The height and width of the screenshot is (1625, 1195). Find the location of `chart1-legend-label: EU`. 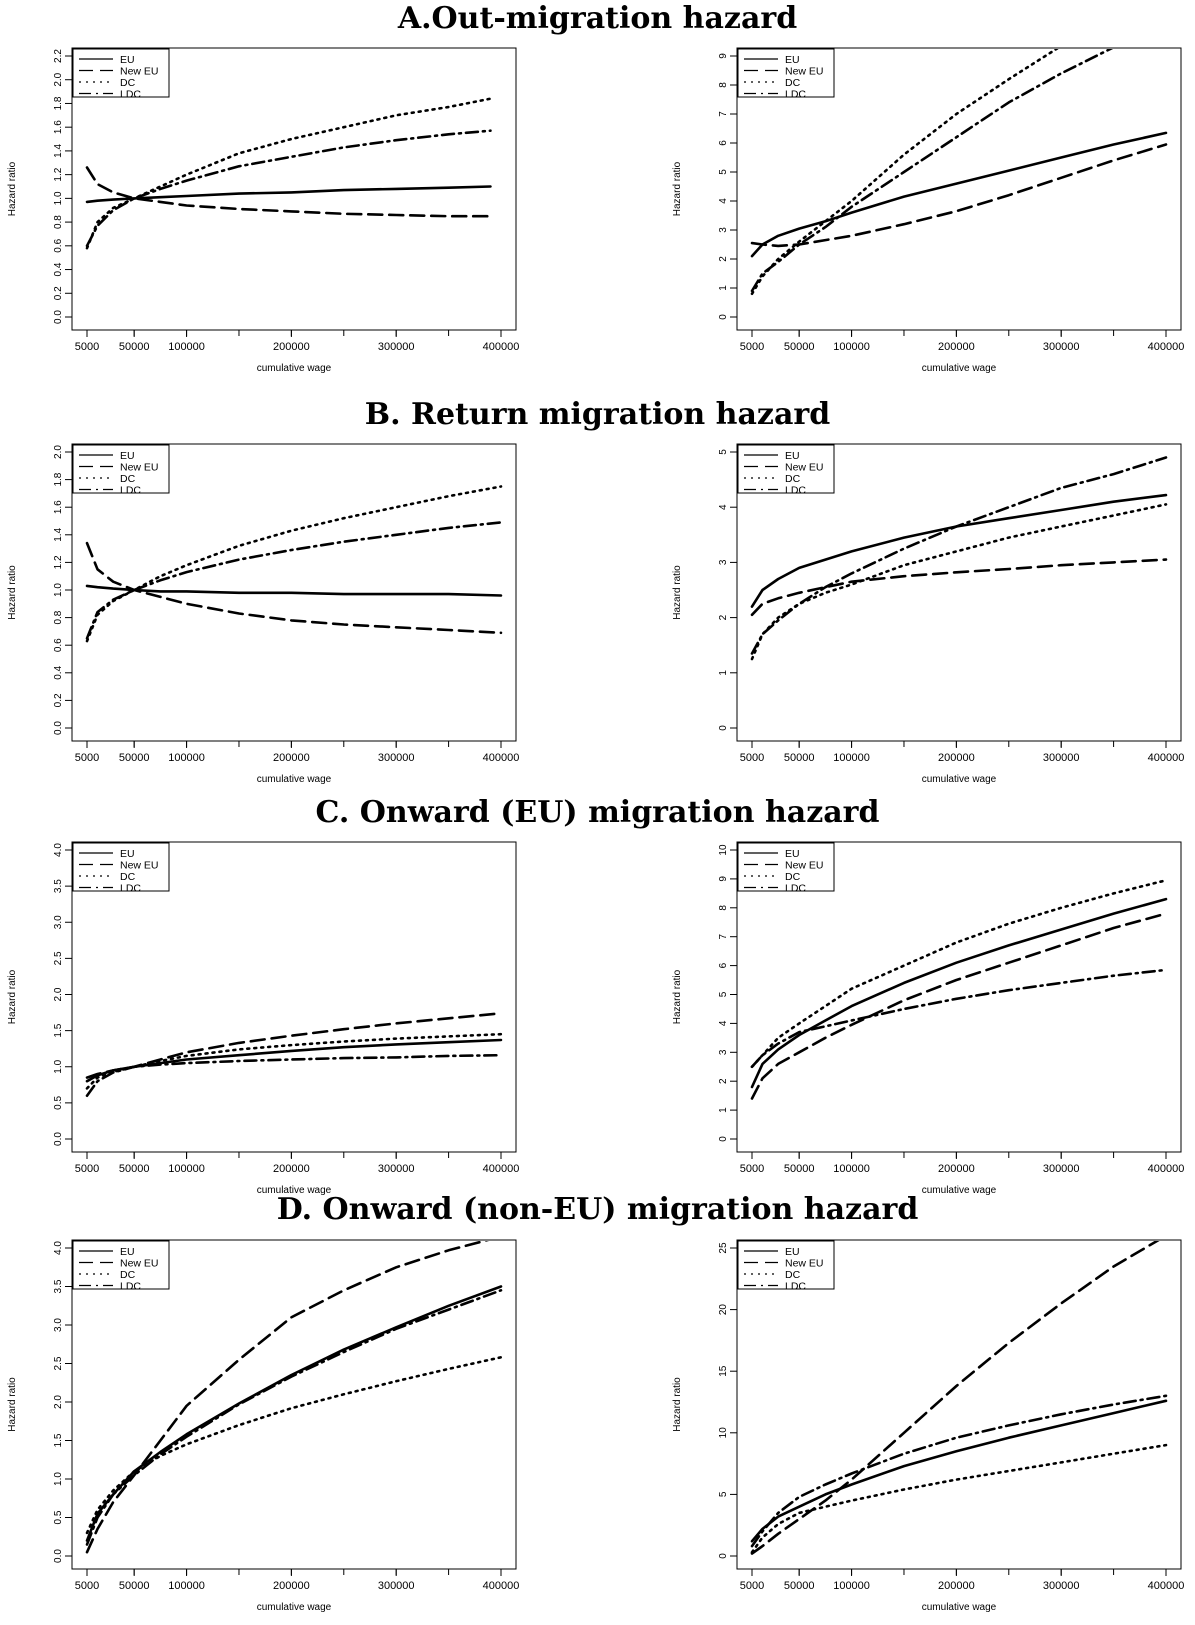

chart1-legend-label: EU is located at coordinates (127, 60).